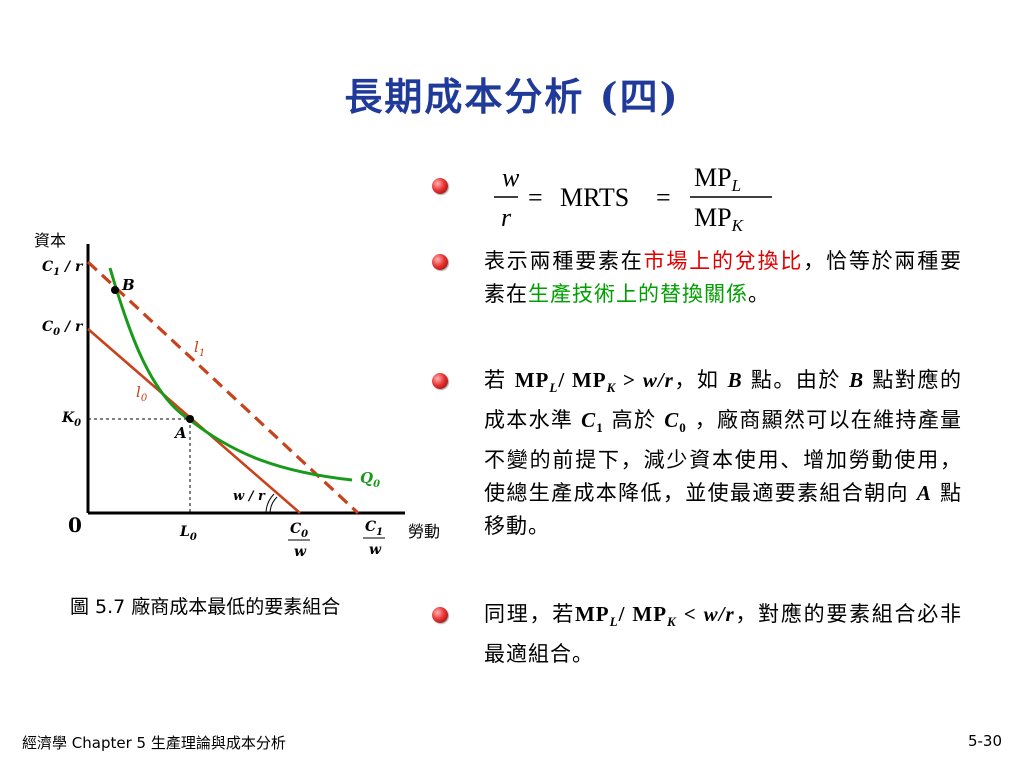 The height and width of the screenshot is (768, 1024). Describe the element at coordinates (190, 419) in the screenshot. I see `point-a-marker` at that location.